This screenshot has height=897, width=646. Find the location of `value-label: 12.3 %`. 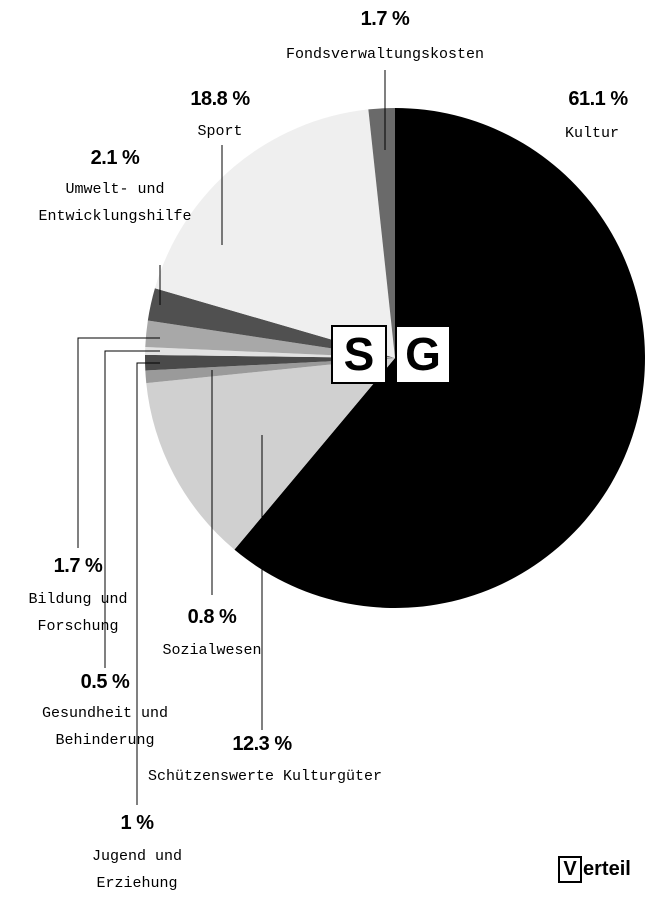

value-label: 12.3 % is located at coordinates (262, 744).